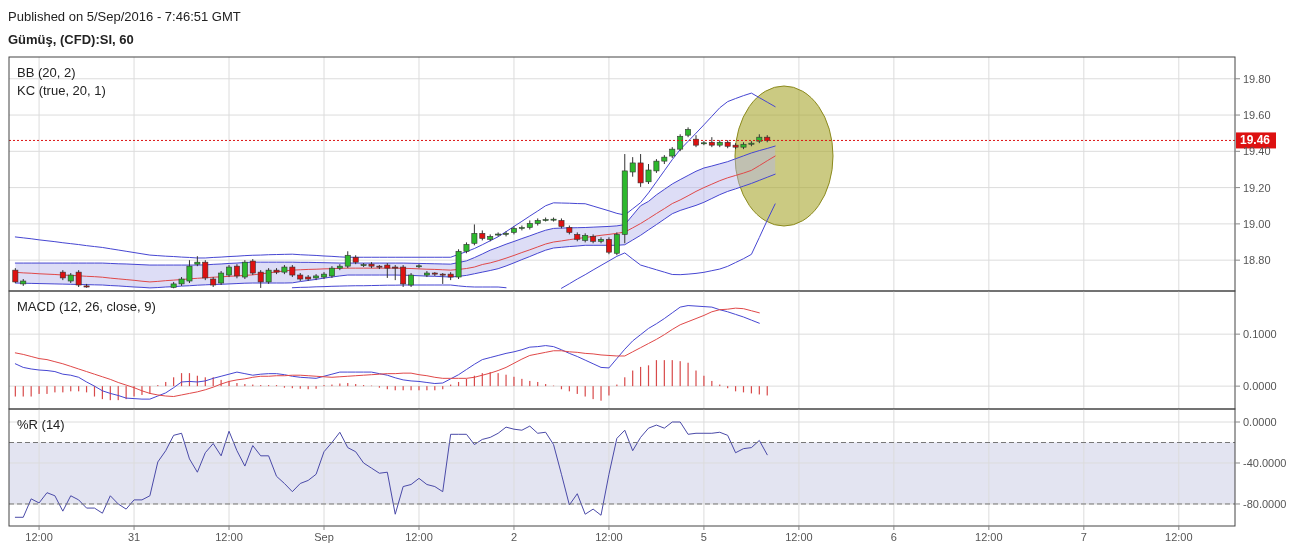 This screenshot has height=552, width=1297. What do you see at coordinates (1257, 151) in the screenshot?
I see `y-tick-label: 19.40` at bounding box center [1257, 151].